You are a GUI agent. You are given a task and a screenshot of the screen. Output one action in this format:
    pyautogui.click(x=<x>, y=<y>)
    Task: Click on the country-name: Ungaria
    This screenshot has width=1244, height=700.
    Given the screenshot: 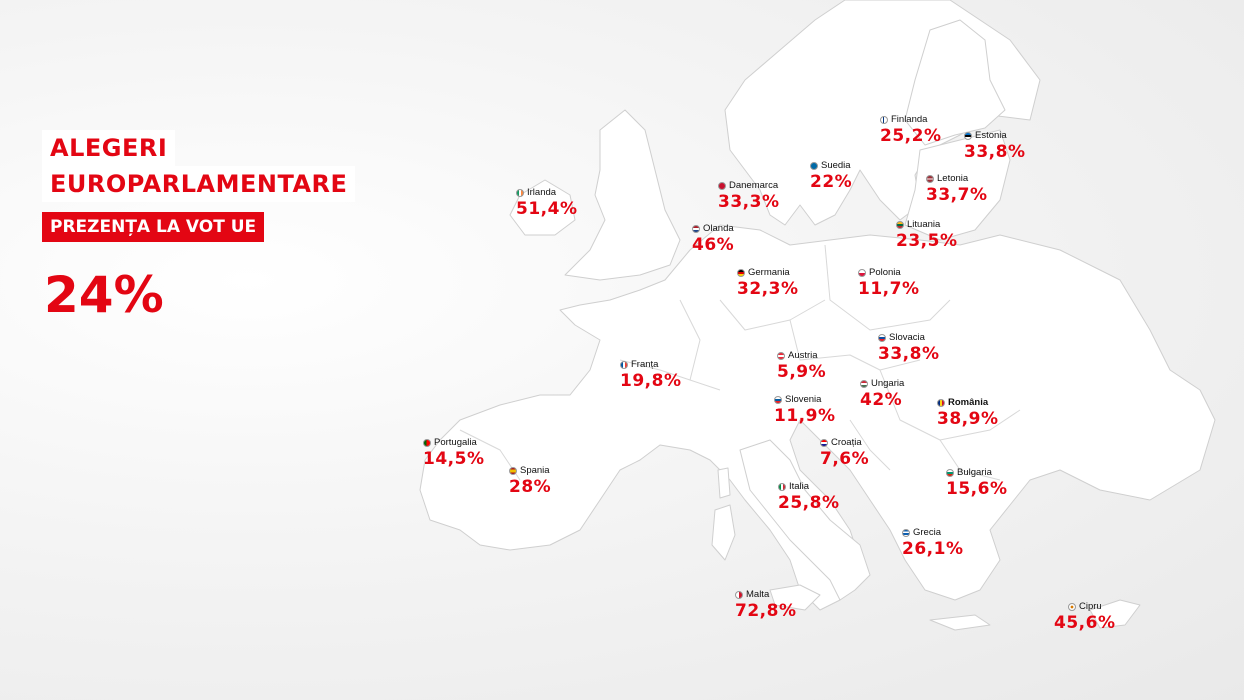 What is the action you would take?
    pyautogui.click(x=888, y=383)
    